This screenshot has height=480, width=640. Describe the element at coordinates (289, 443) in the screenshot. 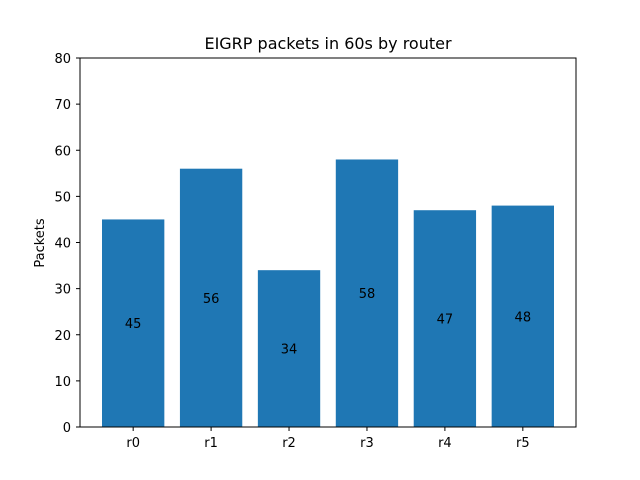

I see `x-tick-label-r2: r2` at that location.